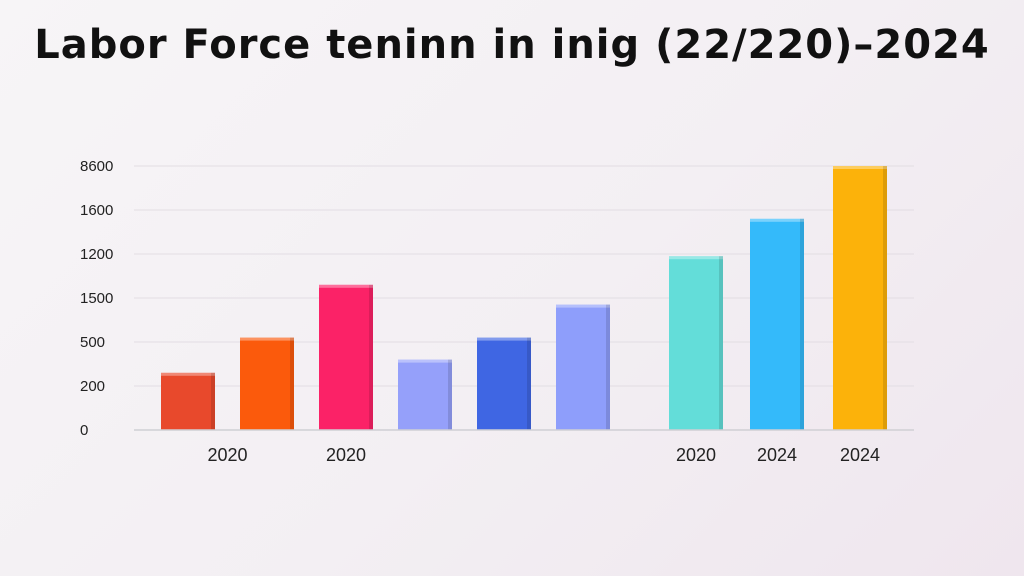 The image size is (1024, 576). Describe the element at coordinates (96, 254) in the screenshot. I see `y-tick-label: 1200` at that location.